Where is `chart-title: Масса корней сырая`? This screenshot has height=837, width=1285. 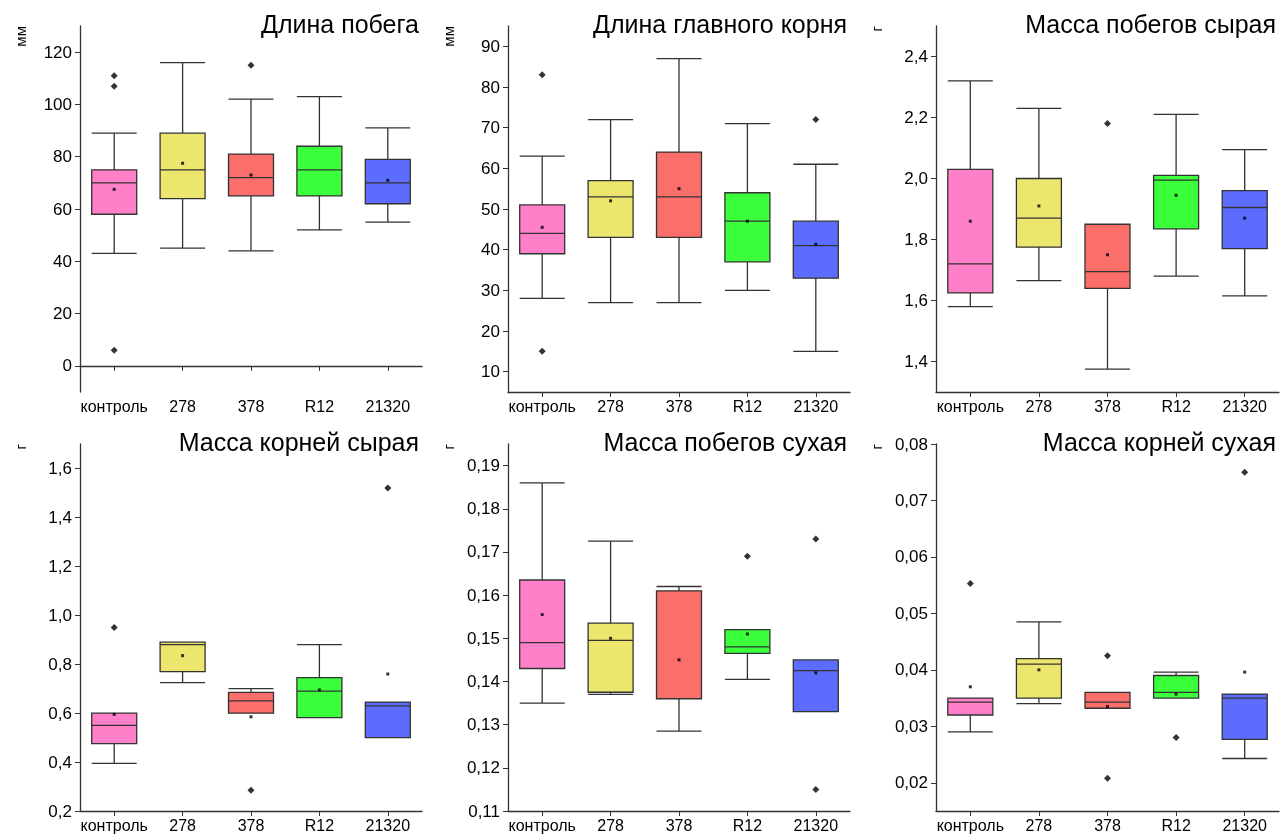 chart-title: Масса корней сырая is located at coordinates (299, 441).